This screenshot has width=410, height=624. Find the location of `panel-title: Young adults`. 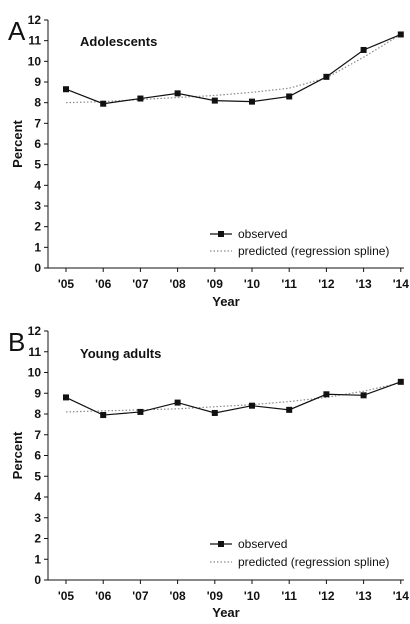

panel-title: Young adults is located at coordinates (120, 353).